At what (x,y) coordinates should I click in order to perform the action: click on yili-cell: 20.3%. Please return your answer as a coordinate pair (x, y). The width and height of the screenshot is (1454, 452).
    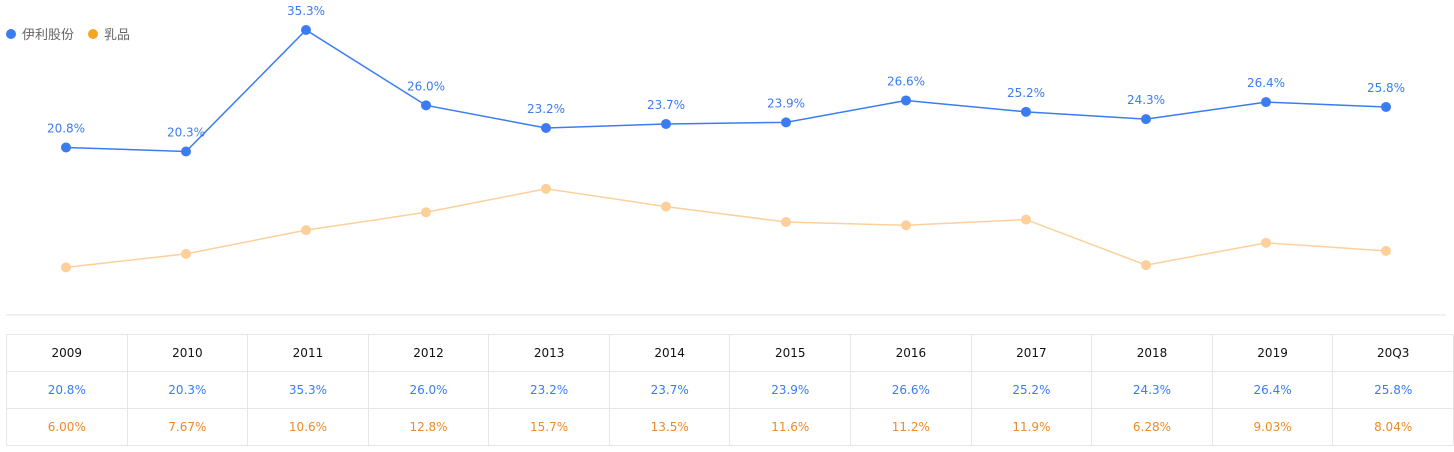
    Looking at the image, I should click on (187, 390).